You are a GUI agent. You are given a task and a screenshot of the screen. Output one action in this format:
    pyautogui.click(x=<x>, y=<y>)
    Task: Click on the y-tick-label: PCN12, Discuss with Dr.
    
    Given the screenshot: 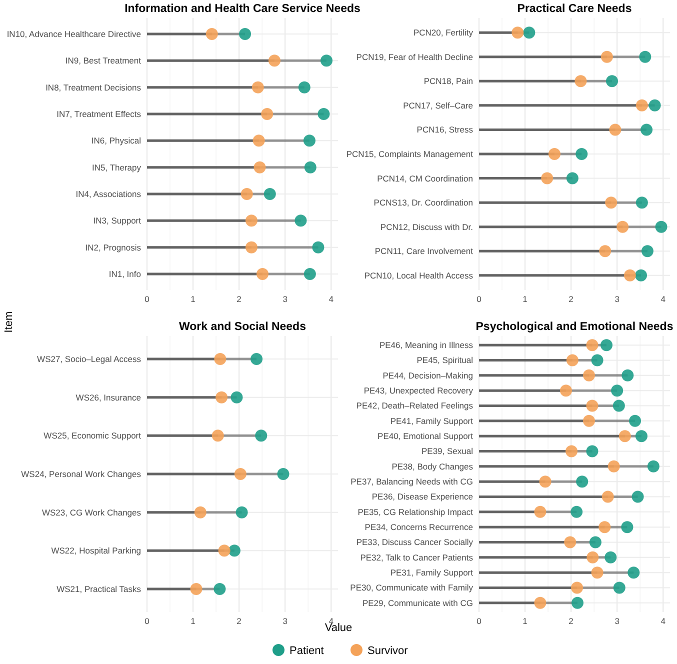 What is the action you would take?
    pyautogui.click(x=426, y=227)
    